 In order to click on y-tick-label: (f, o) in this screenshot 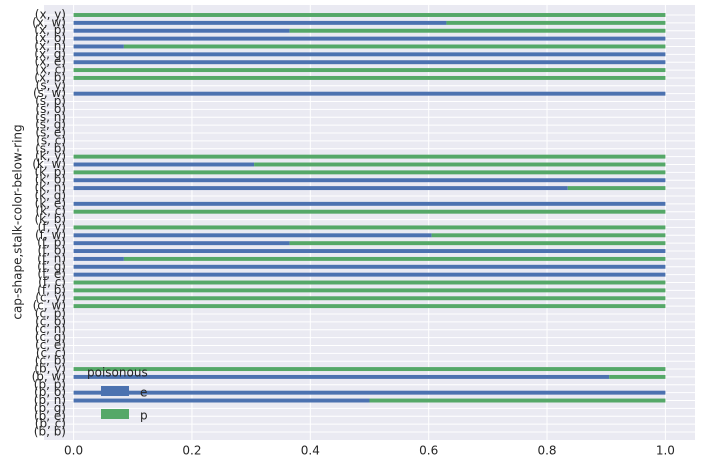, I will do `click(51, 251)`.